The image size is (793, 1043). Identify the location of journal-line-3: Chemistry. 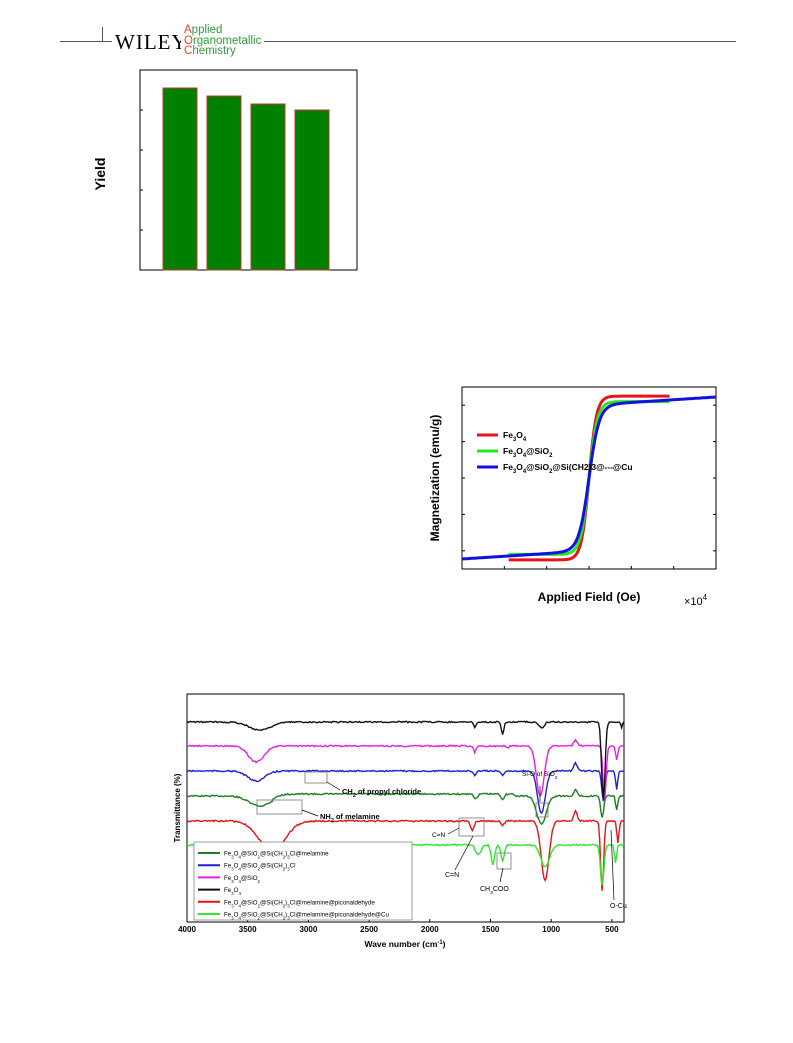
(210, 51).